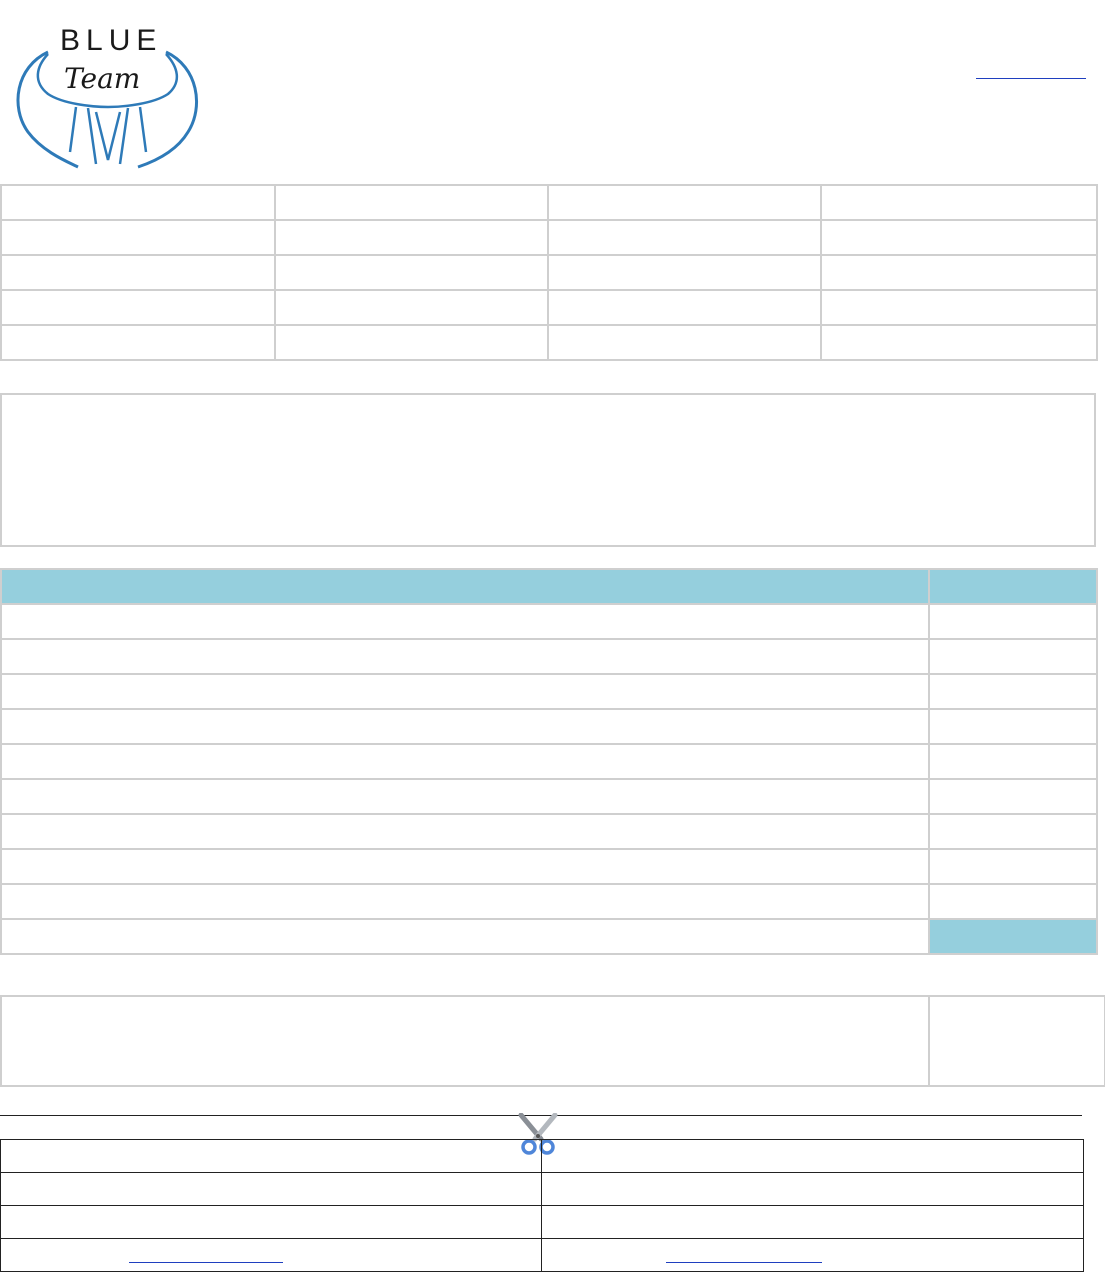 This screenshot has width=1105, height=1277. Describe the element at coordinates (1013, 586) in the screenshot. I see `items-header-amount` at that location.